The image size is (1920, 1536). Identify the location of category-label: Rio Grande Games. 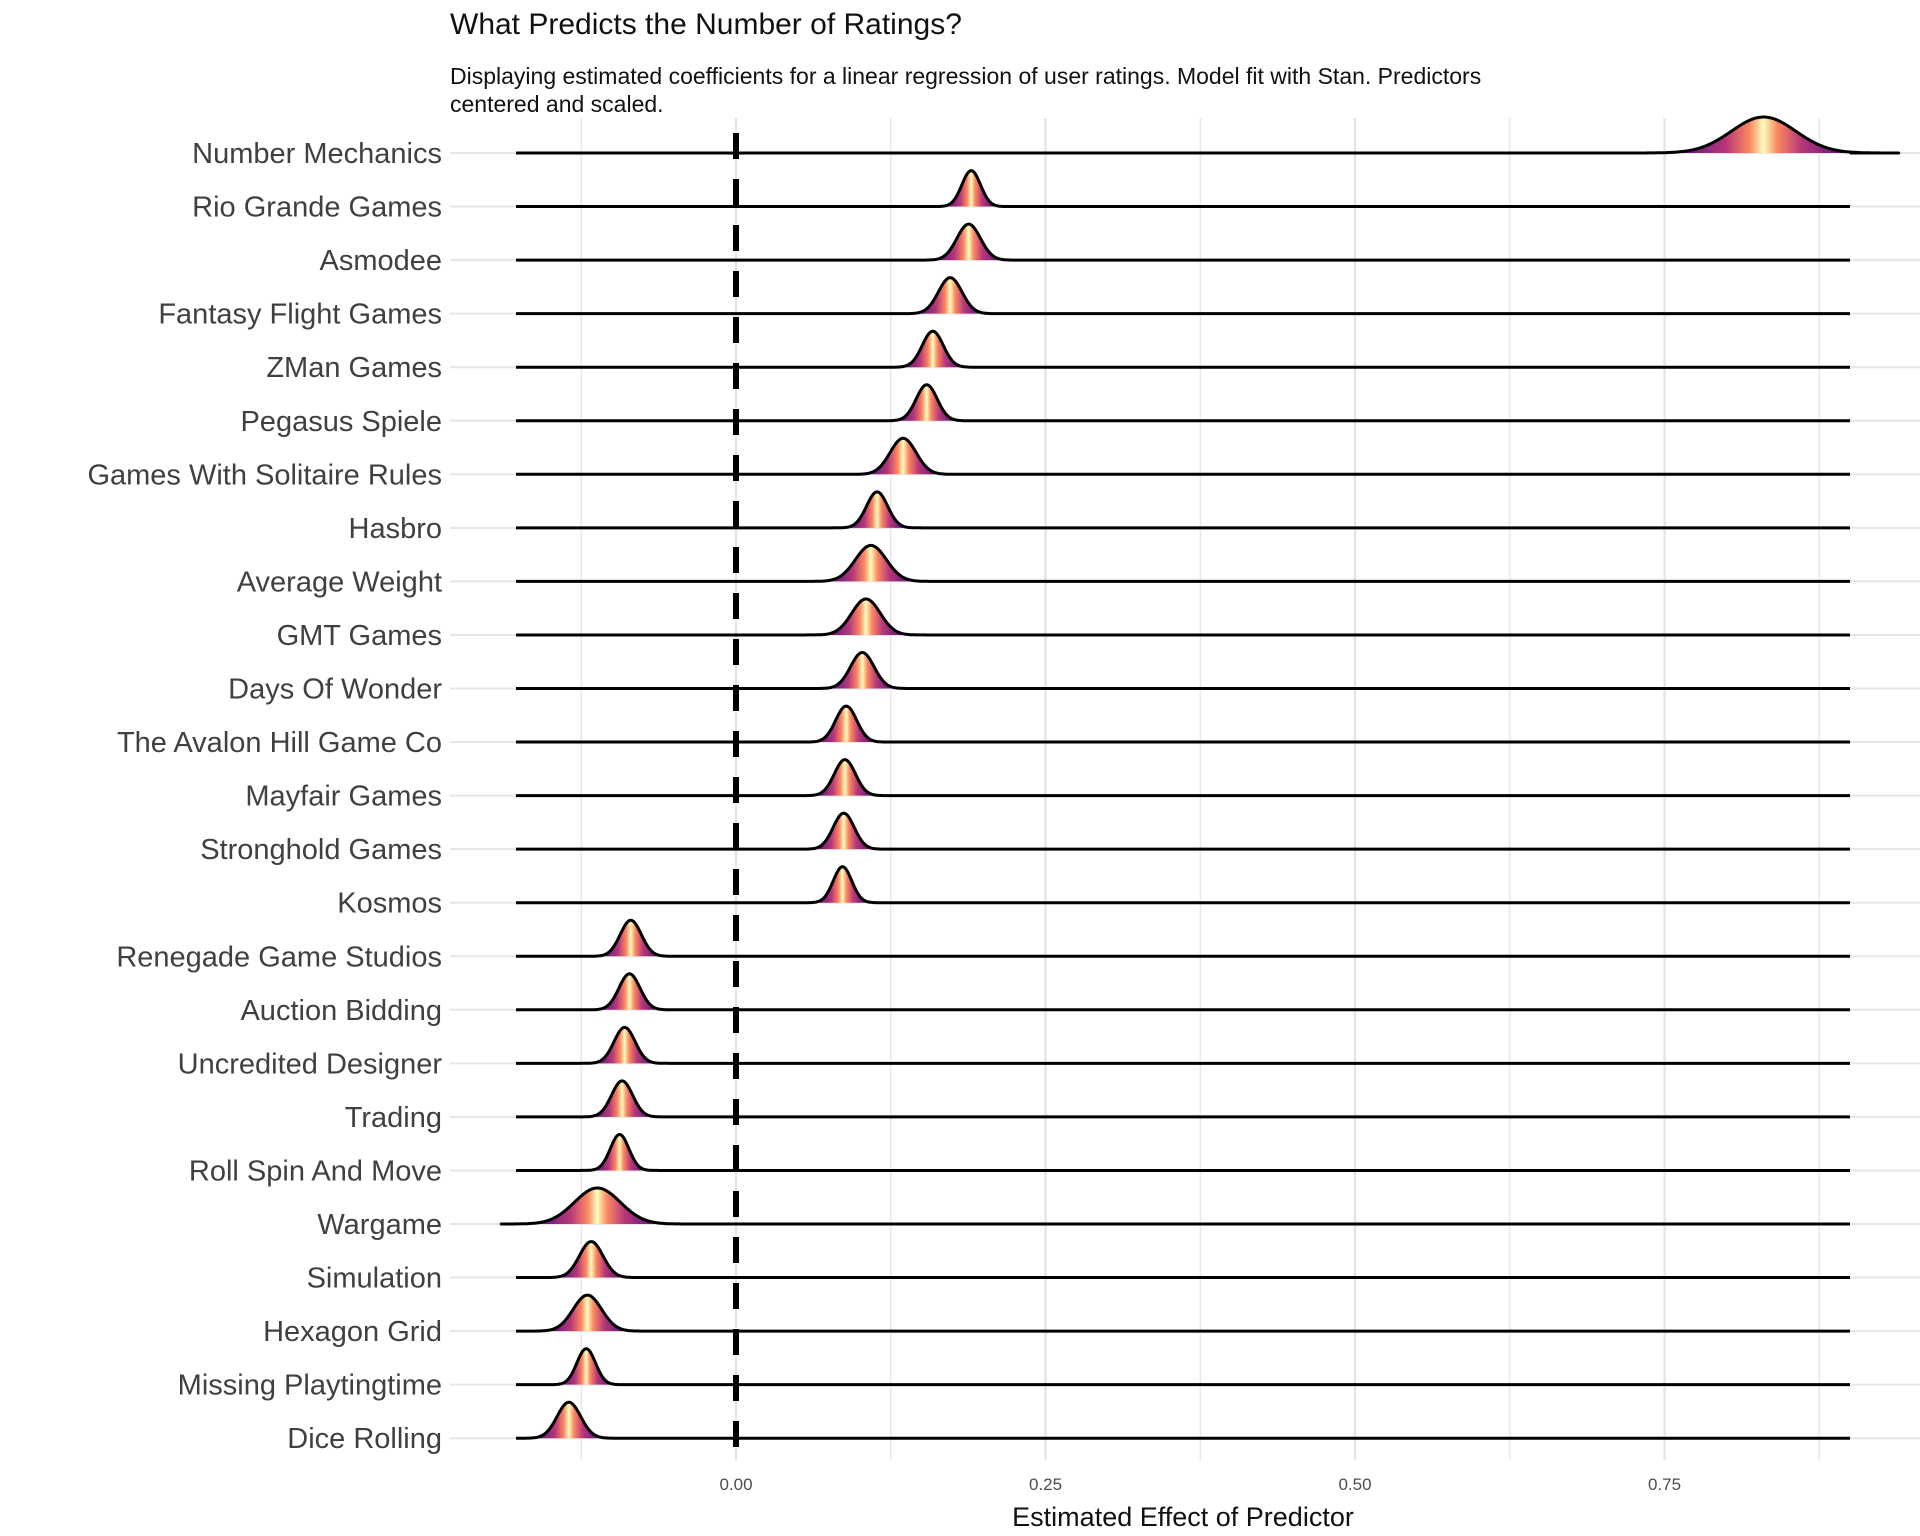
(317, 208).